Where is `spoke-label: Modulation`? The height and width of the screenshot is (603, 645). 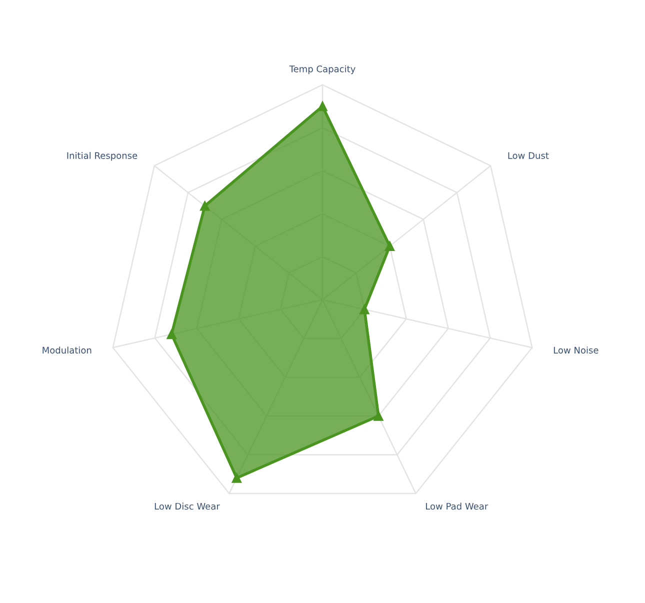 spoke-label: Modulation is located at coordinates (67, 350).